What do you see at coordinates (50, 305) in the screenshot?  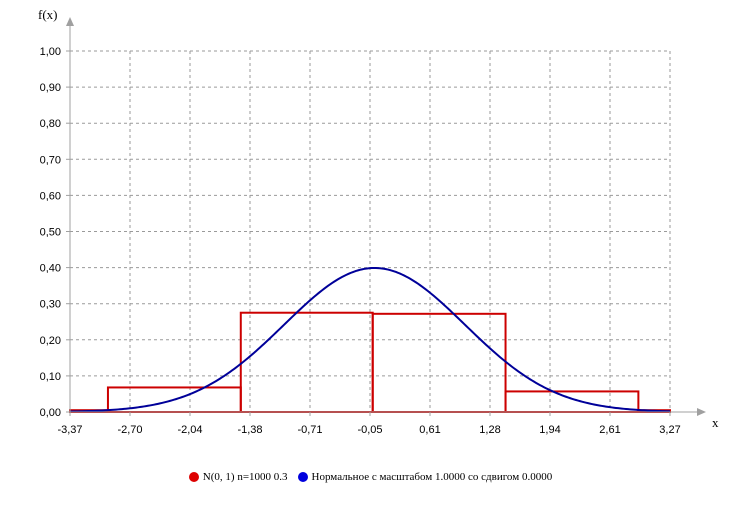 I see `y-tick-label: 0,30` at bounding box center [50, 305].